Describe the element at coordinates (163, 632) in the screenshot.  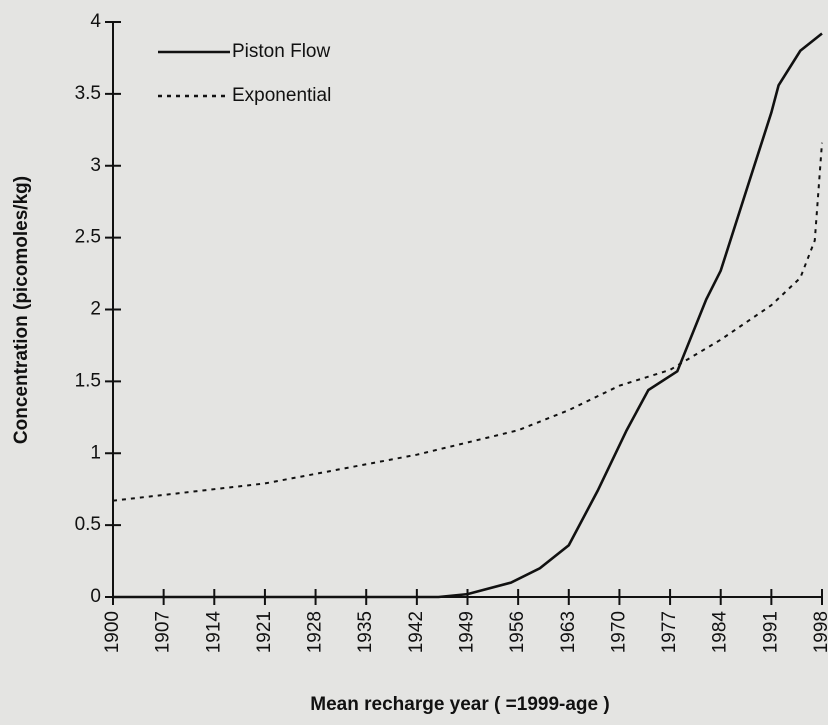
I see `x-tick-label: 1907` at that location.